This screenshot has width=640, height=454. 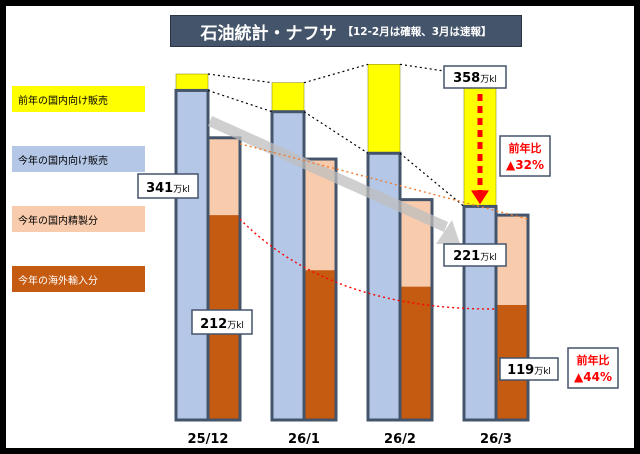 I want to click on data-label-text: 358万kl, so click(x=475, y=78).